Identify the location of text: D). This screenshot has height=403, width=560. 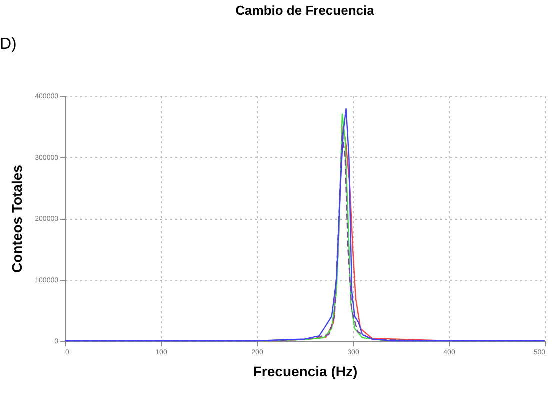
(8, 44).